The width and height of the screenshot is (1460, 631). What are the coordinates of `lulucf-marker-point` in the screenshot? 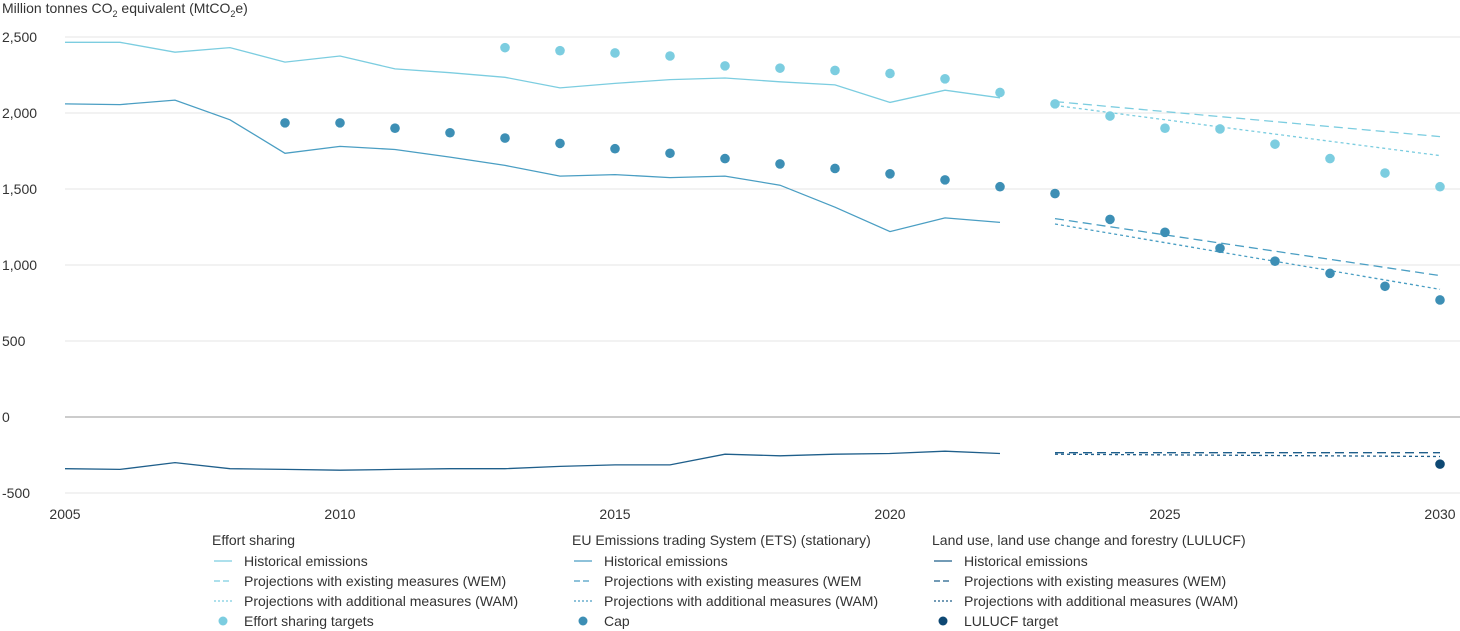 It's located at (1440, 464).